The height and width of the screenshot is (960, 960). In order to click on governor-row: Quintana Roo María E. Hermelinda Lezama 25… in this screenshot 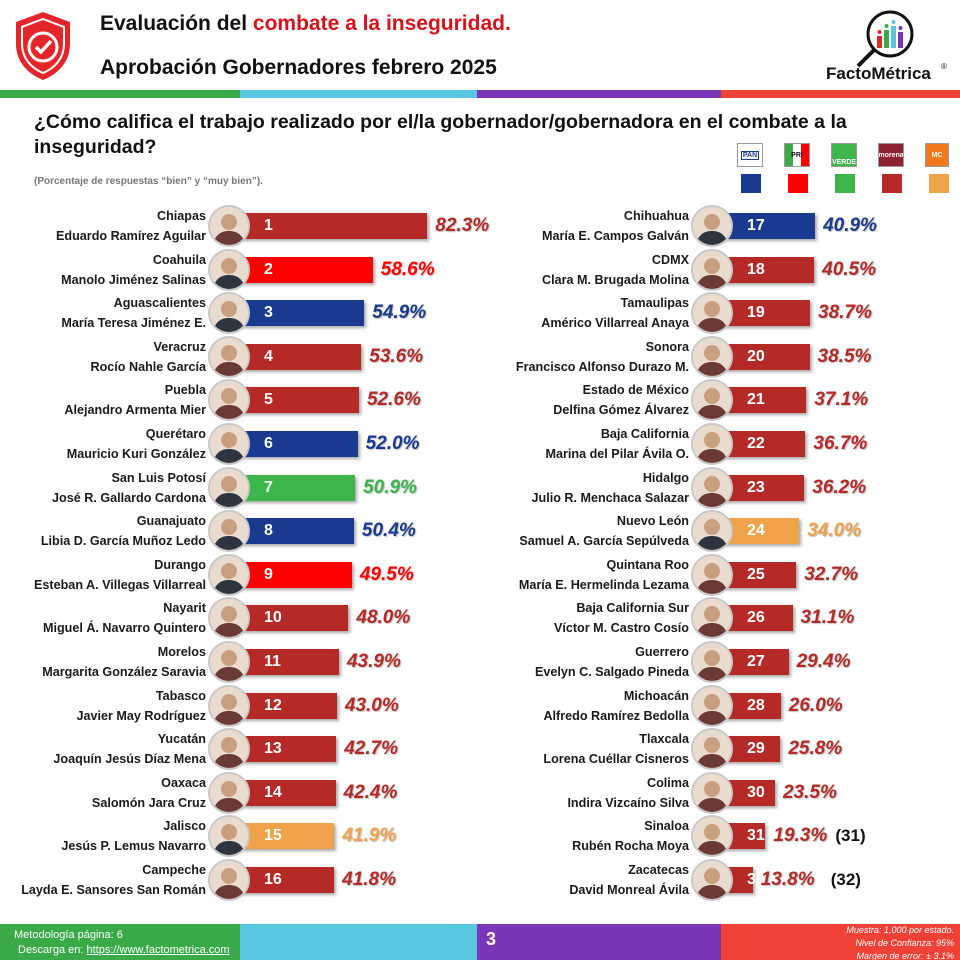, I will do `click(480, 575)`.